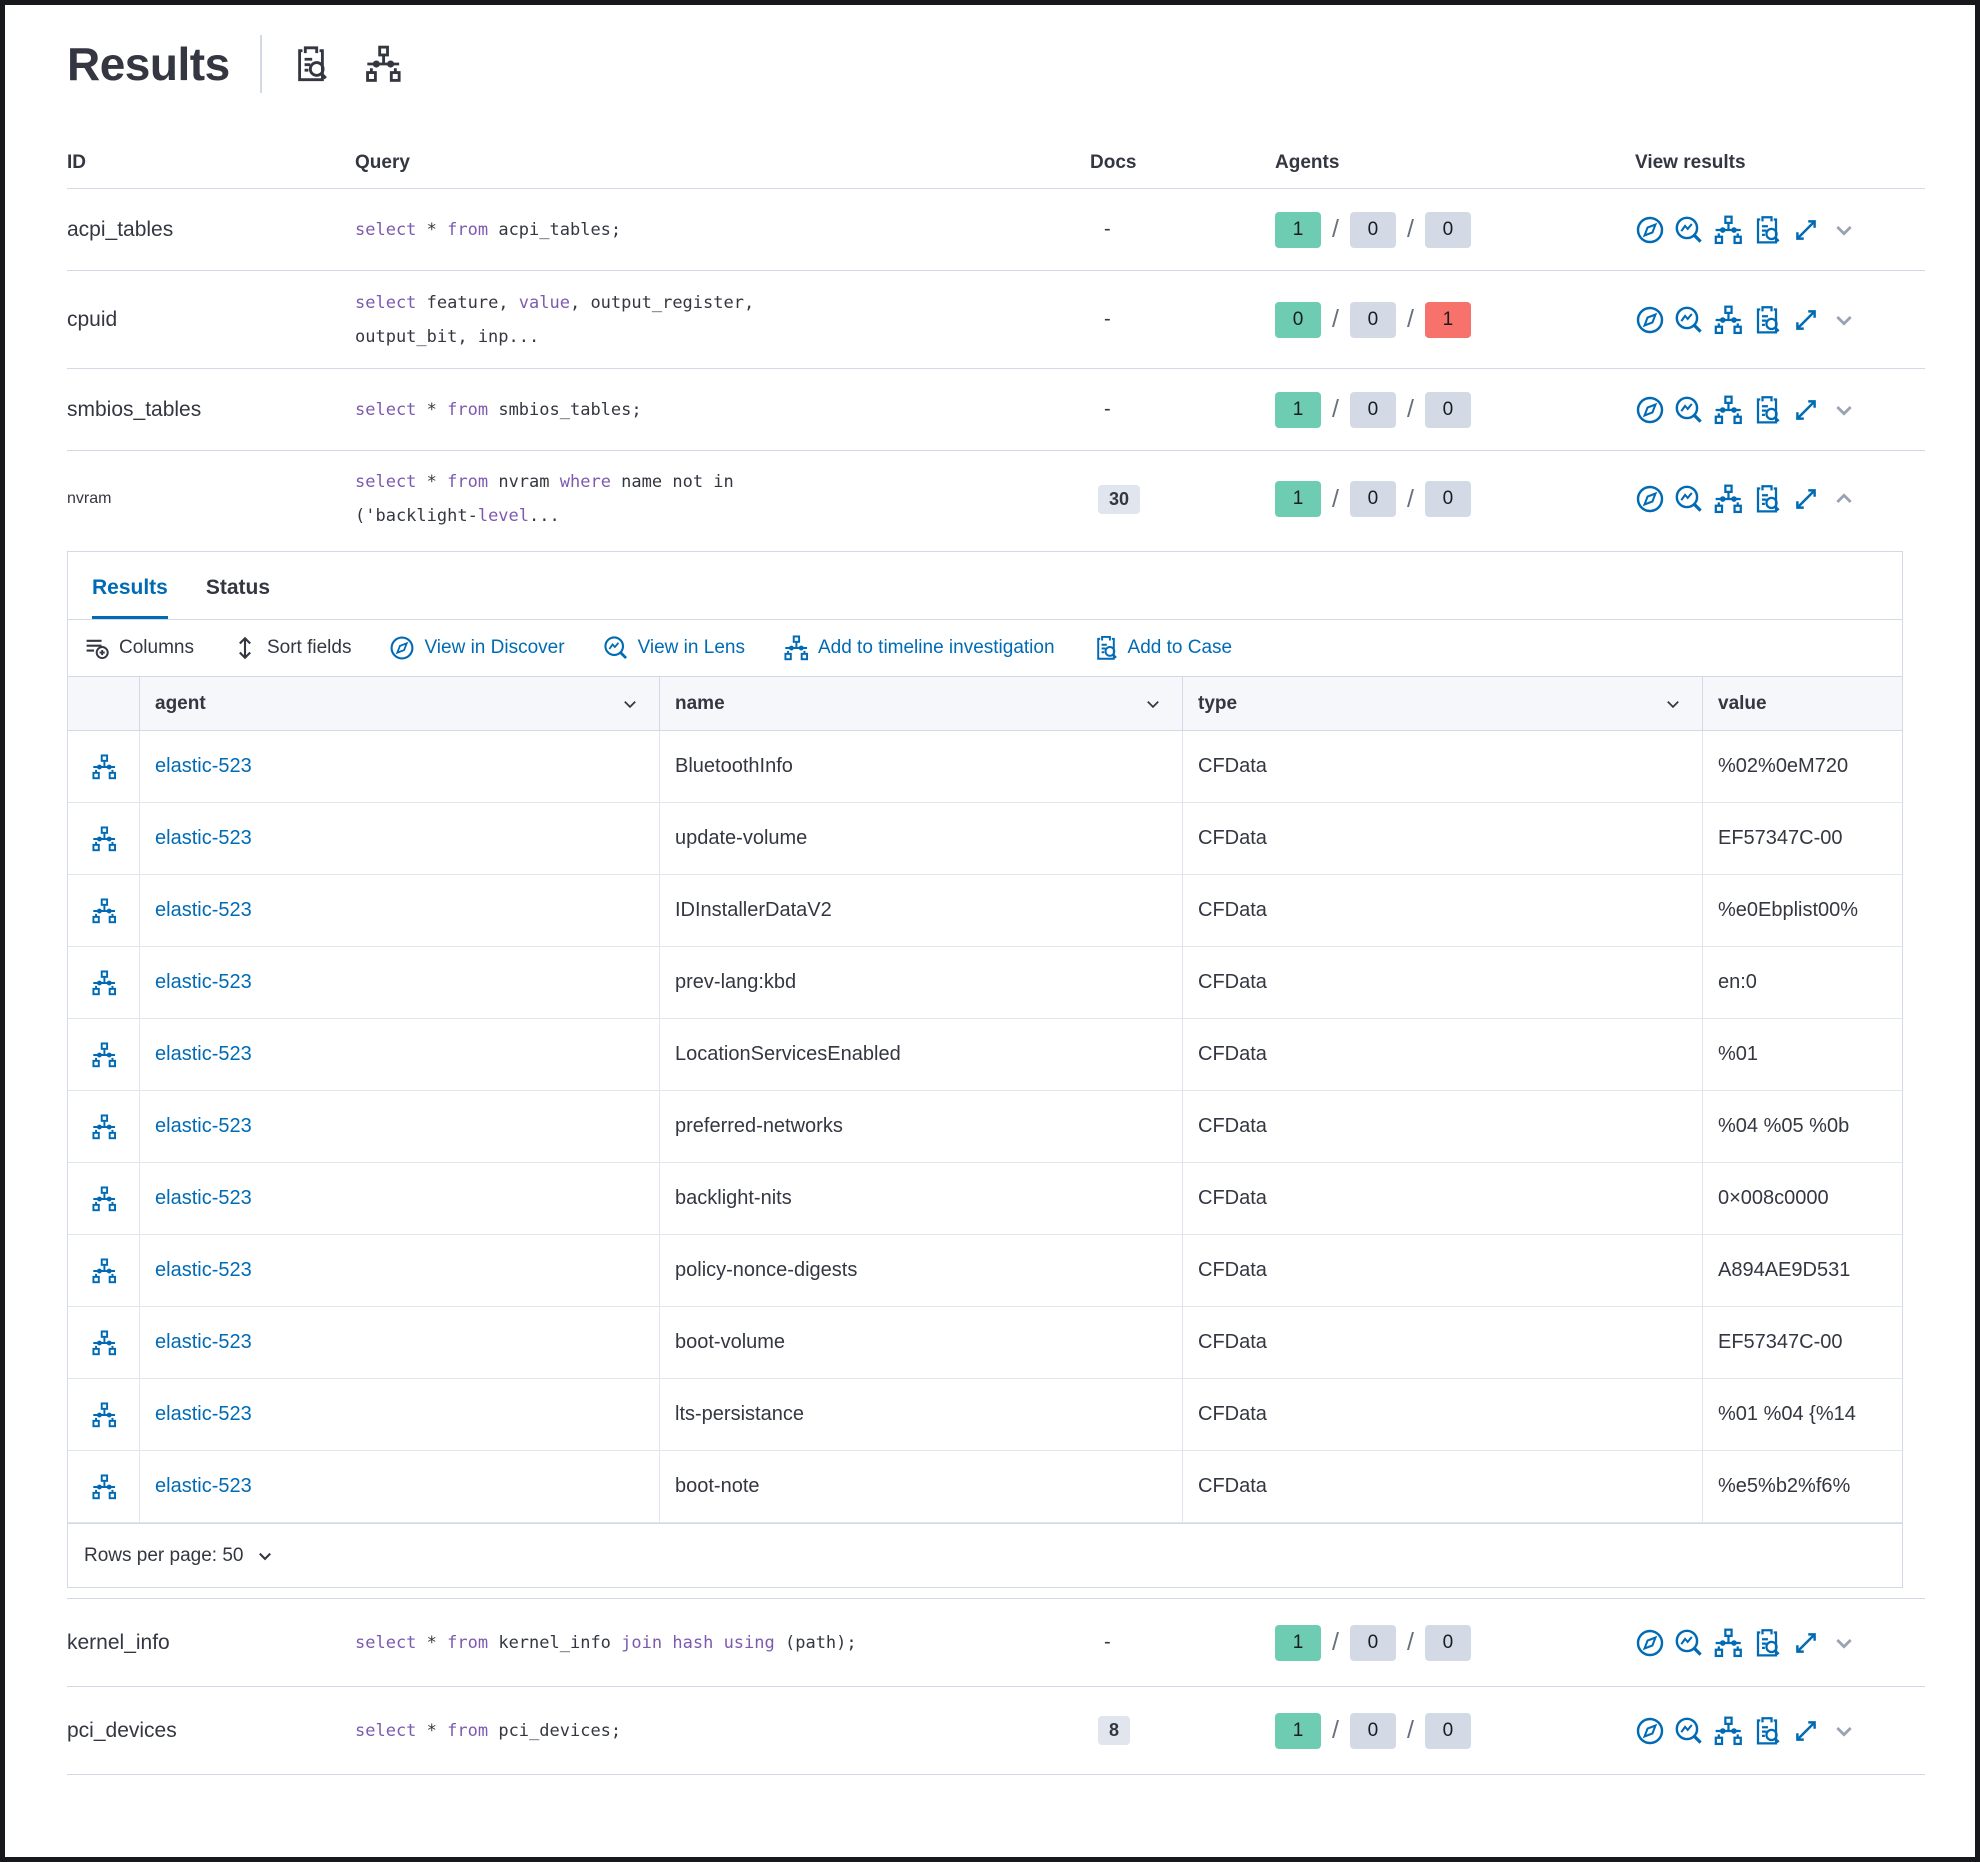  What do you see at coordinates (477, 648) in the screenshot?
I see `view-in-discover-button: View in Discover` at bounding box center [477, 648].